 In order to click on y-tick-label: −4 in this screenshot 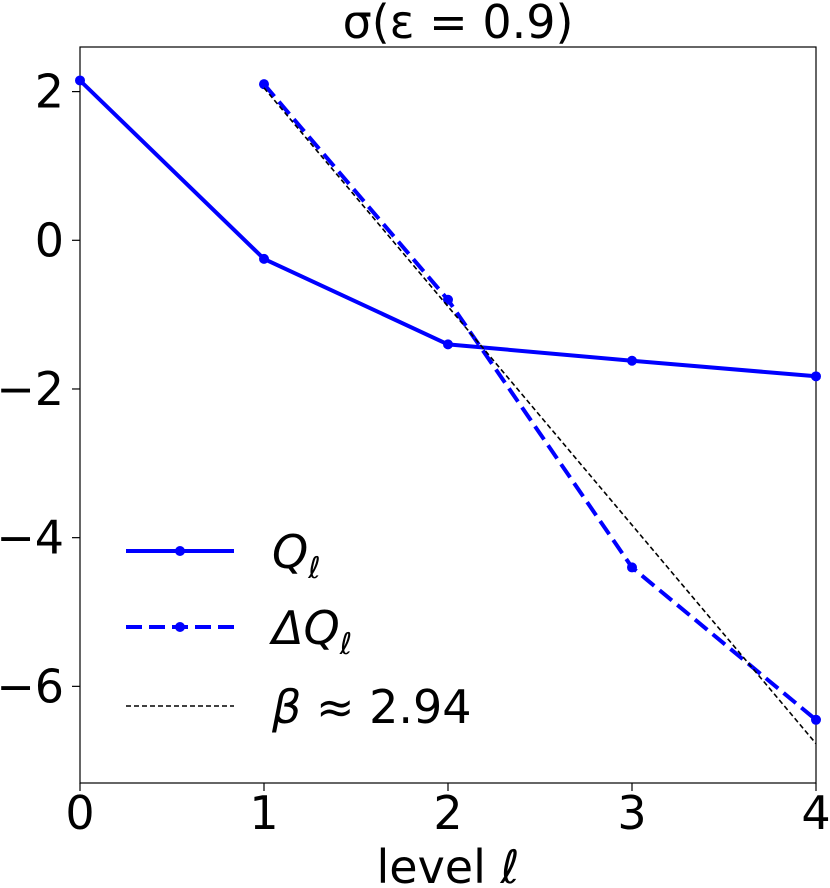, I will do `click(32, 538)`.